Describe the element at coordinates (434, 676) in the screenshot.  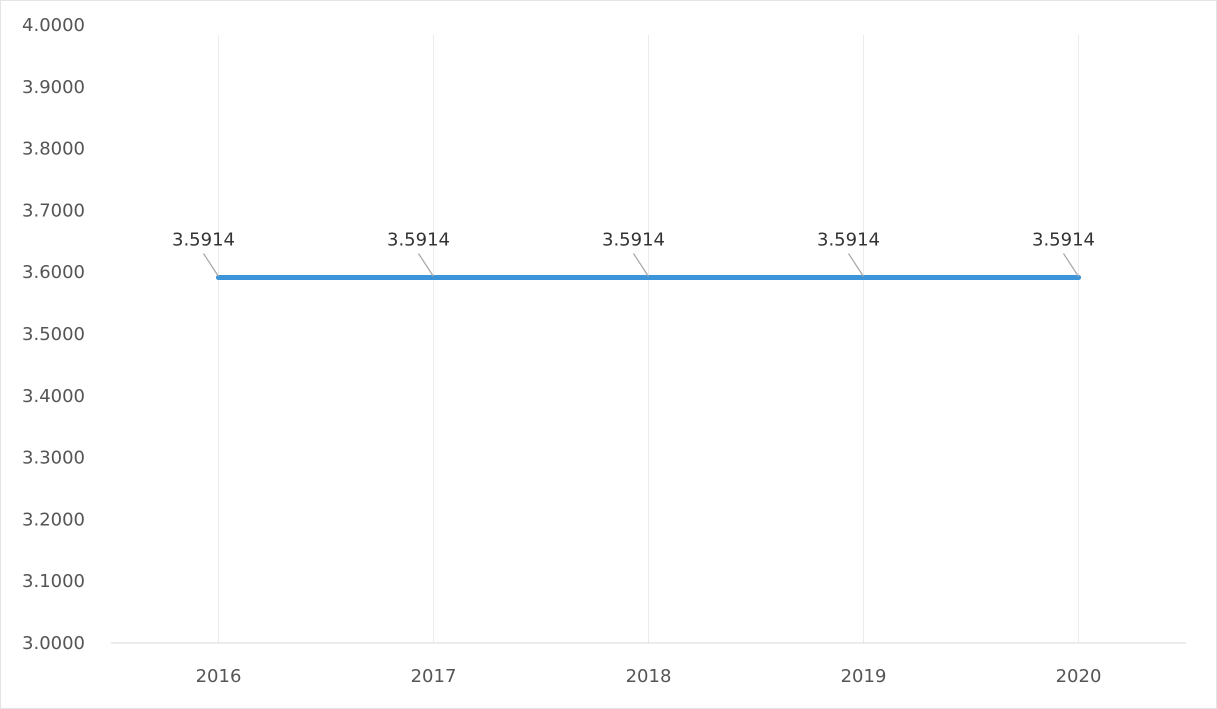
I see `x-tick-label: 2017` at that location.